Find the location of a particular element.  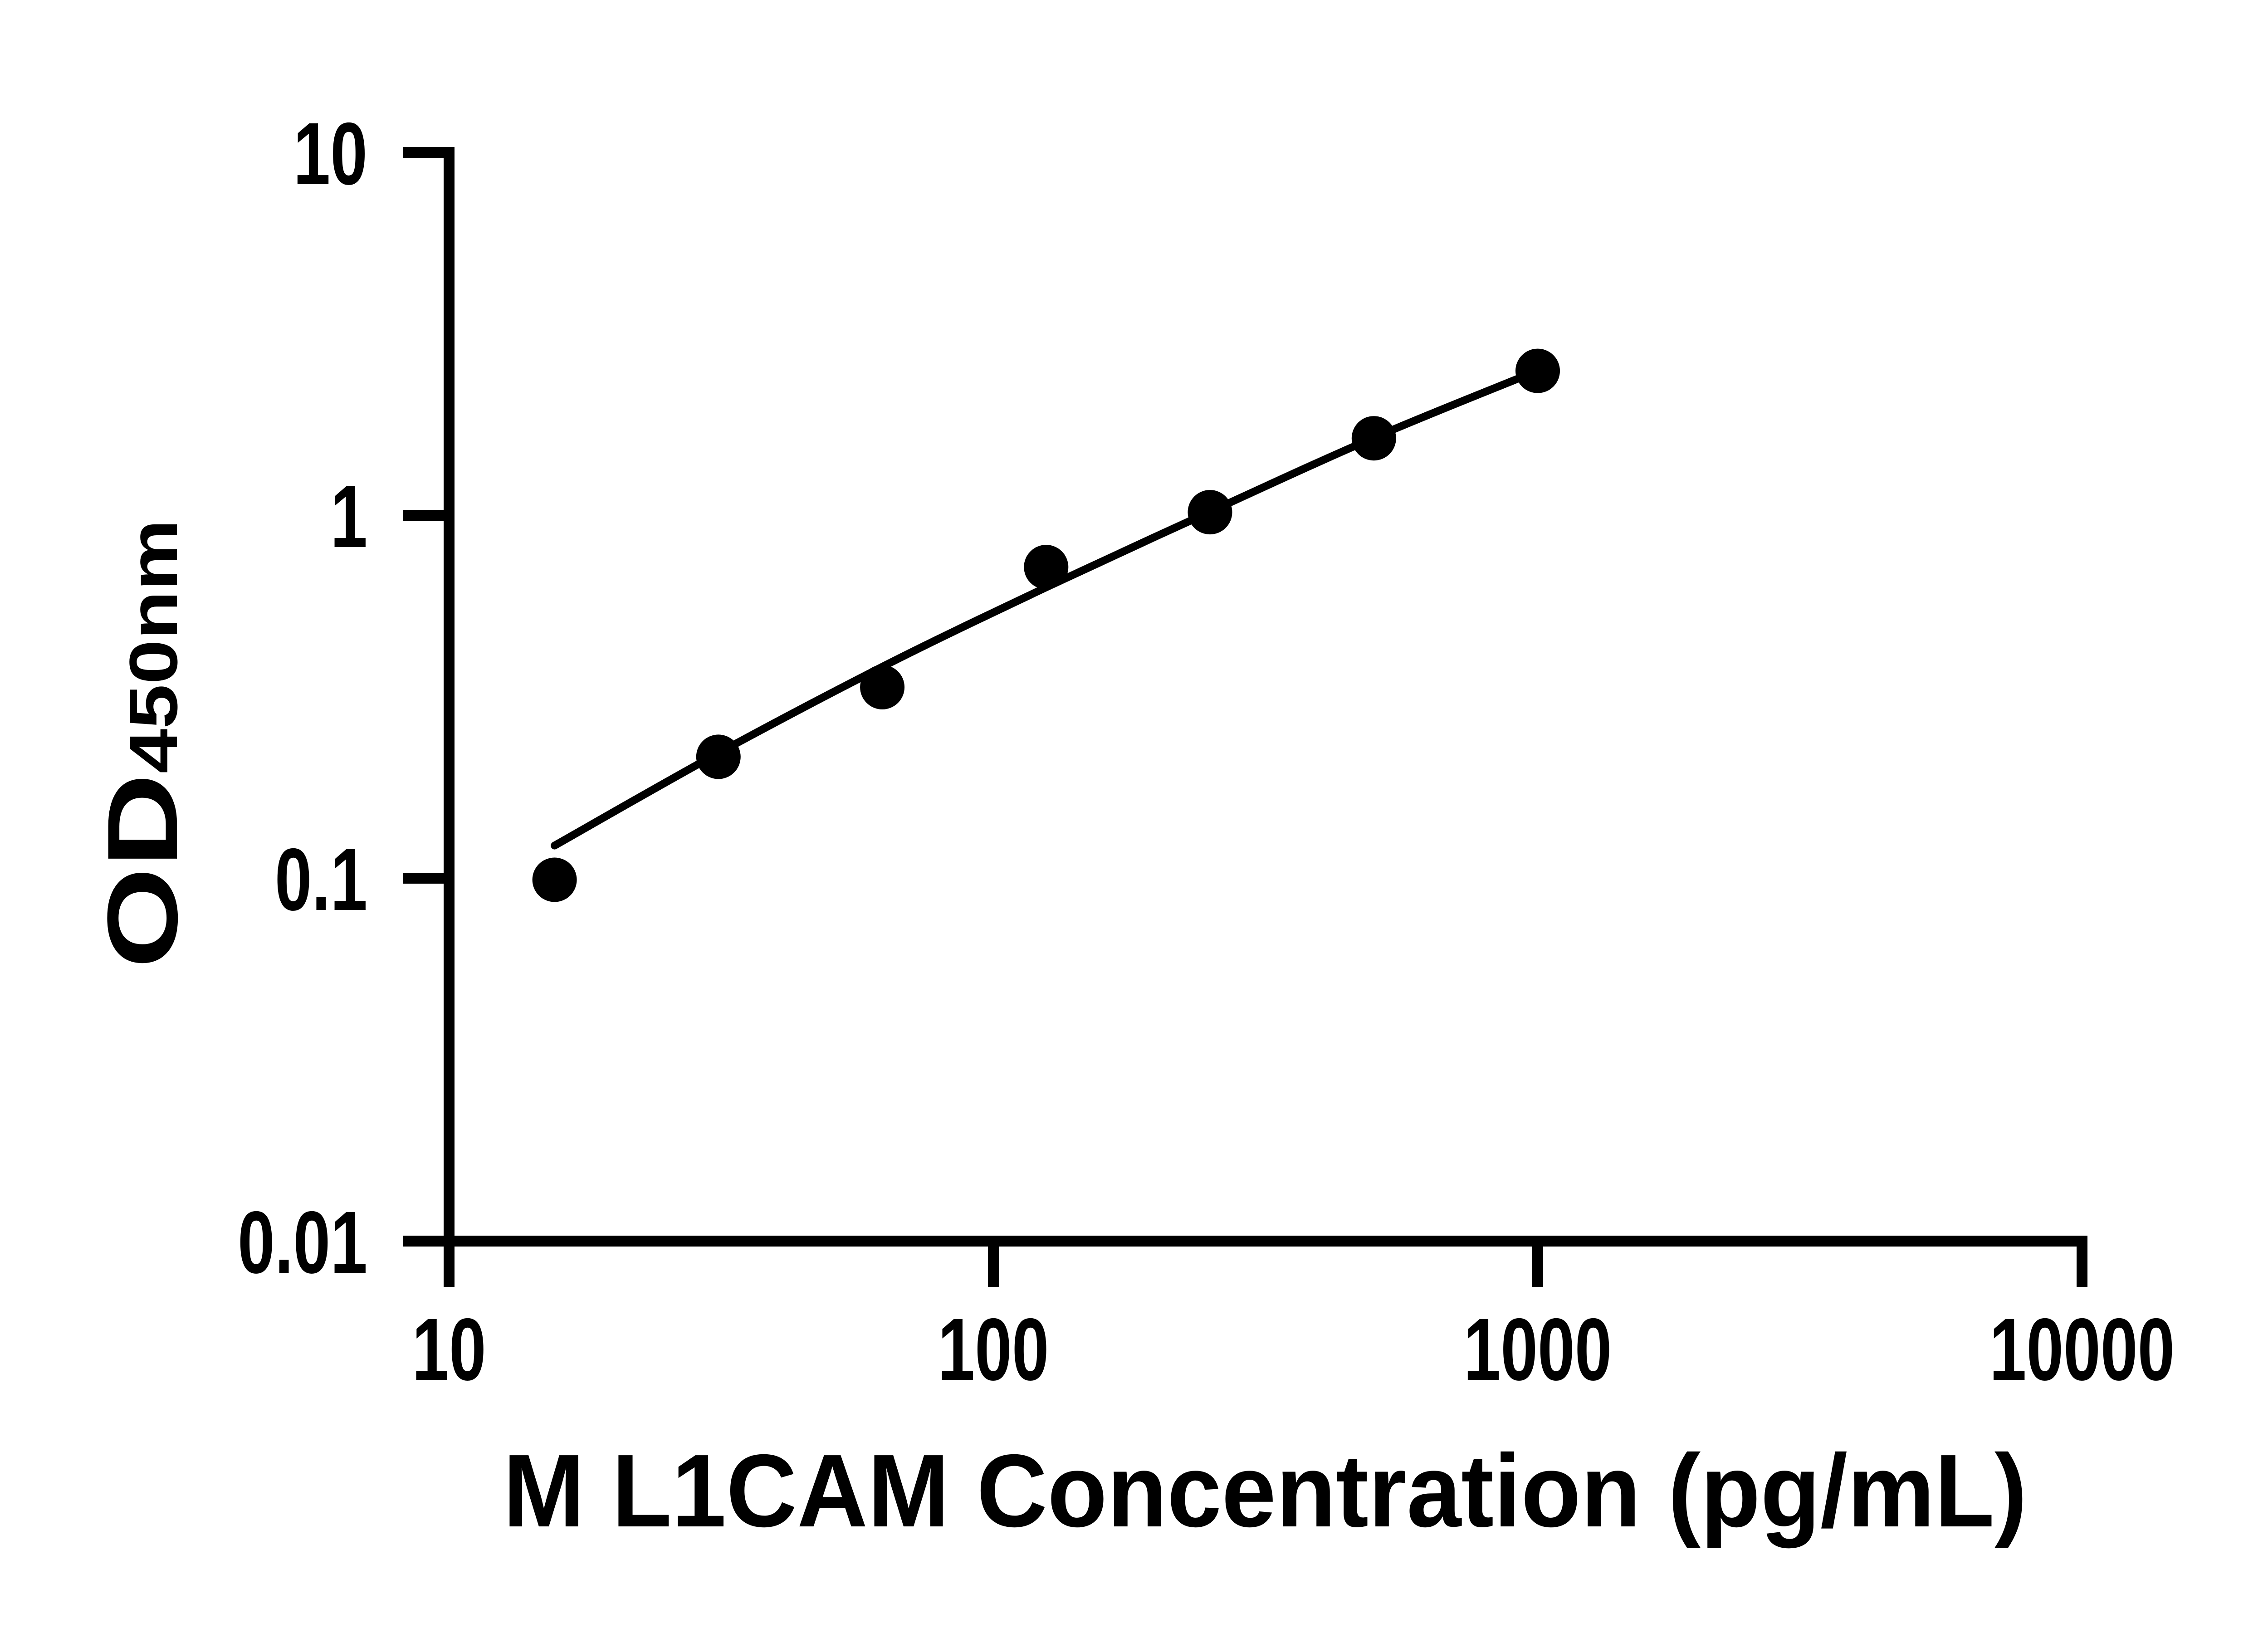

data-point-31.25pg-ml is located at coordinates (718, 756).